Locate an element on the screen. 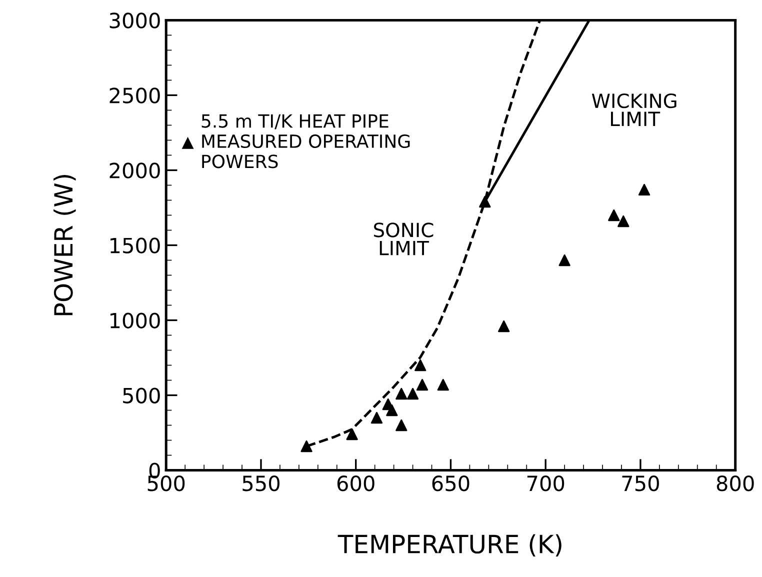  x-tick-label: 700 is located at coordinates (545, 483).